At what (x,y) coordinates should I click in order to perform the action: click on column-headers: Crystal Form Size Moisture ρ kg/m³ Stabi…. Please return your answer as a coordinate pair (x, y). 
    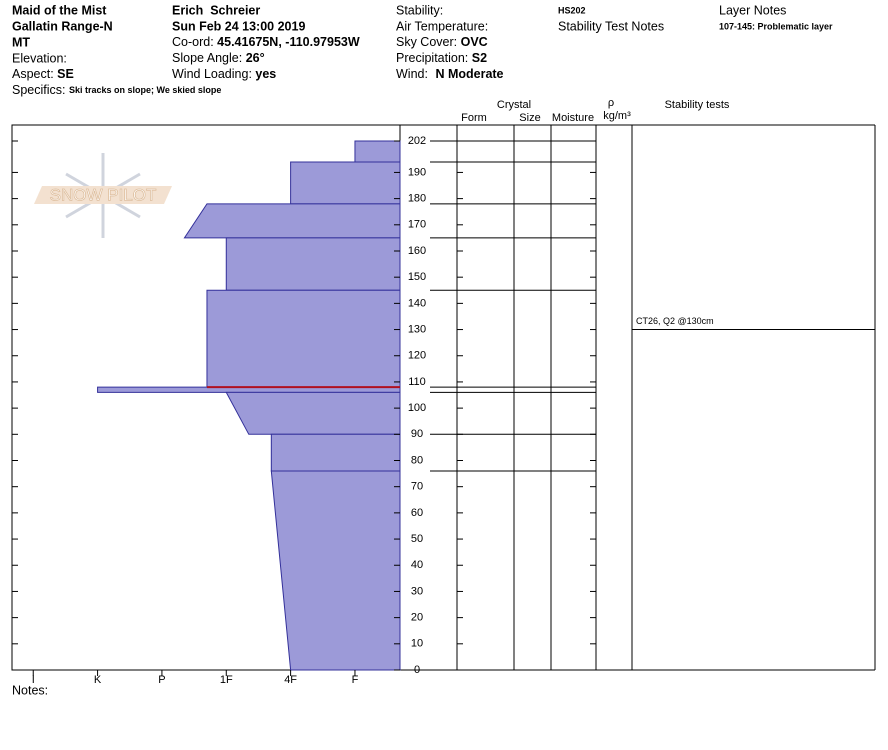
    Looking at the image, I should click on (595, 110).